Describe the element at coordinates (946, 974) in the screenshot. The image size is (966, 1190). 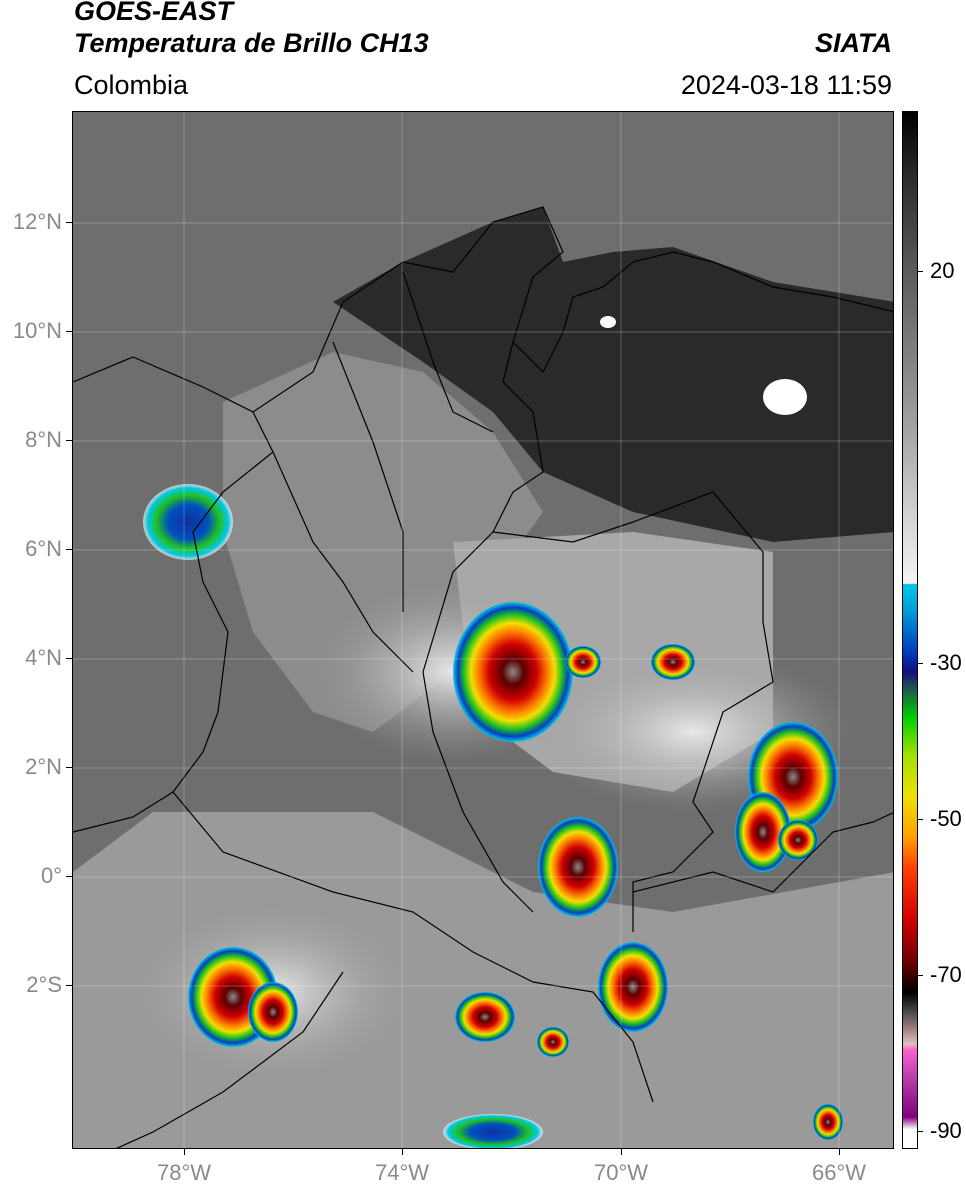
I see `colorbar-label-minus70: -70` at that location.